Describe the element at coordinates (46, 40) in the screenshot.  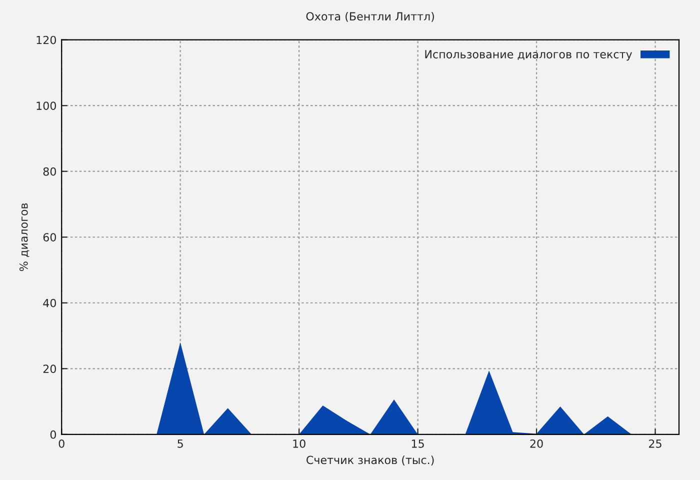
I see `y-tick-label: 120` at that location.